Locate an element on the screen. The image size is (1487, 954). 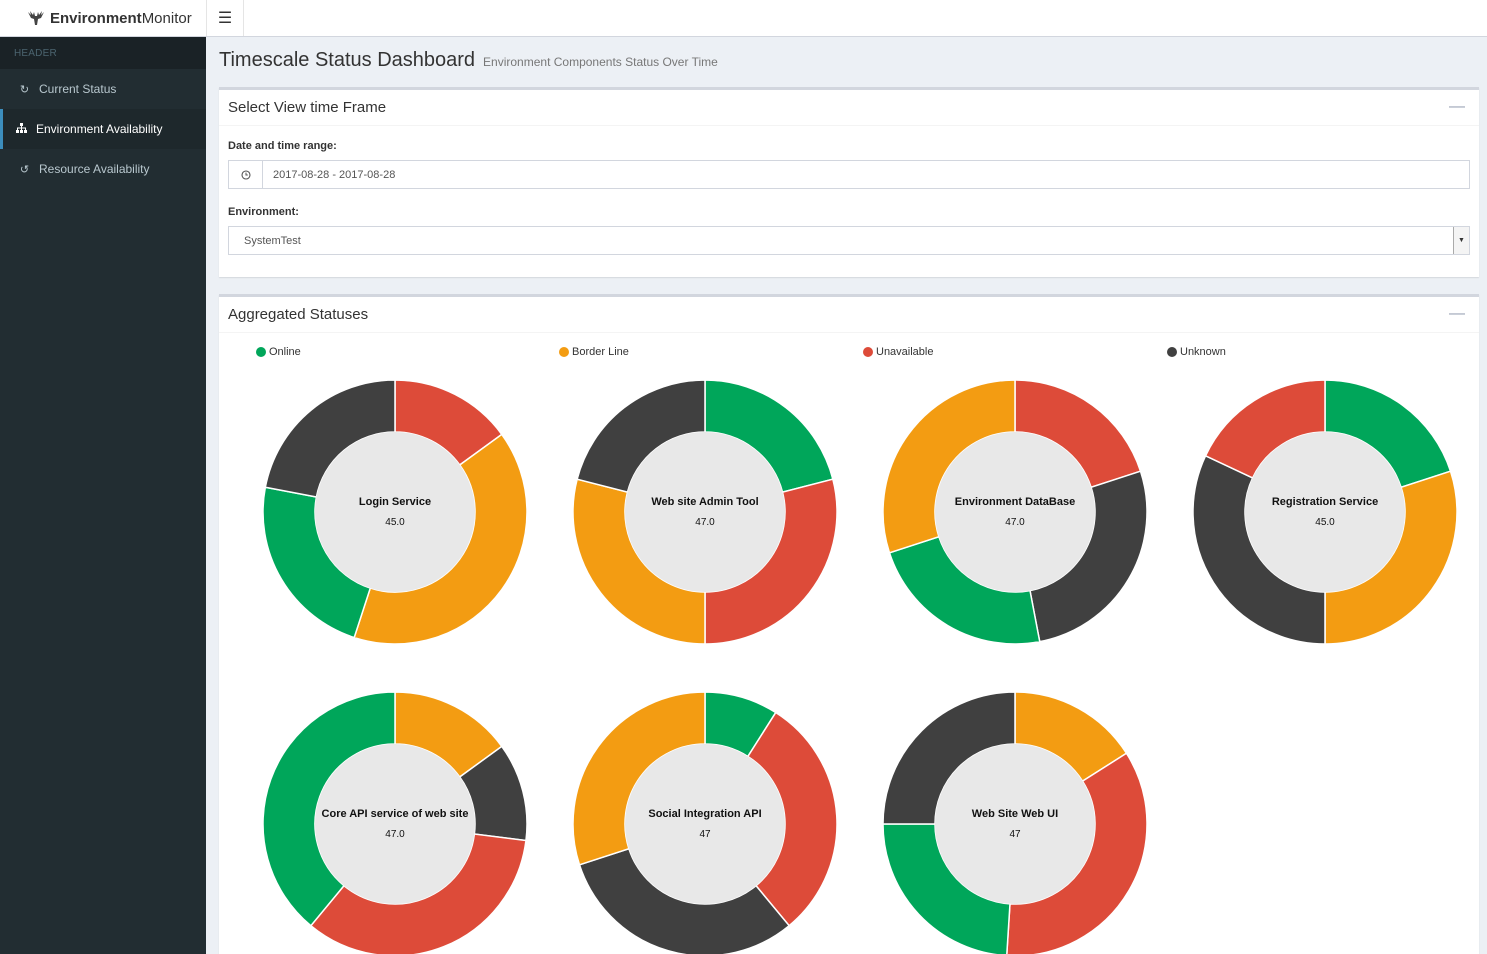
donut-chart-login-service: Login Service 45.0 is located at coordinates (395, 512).